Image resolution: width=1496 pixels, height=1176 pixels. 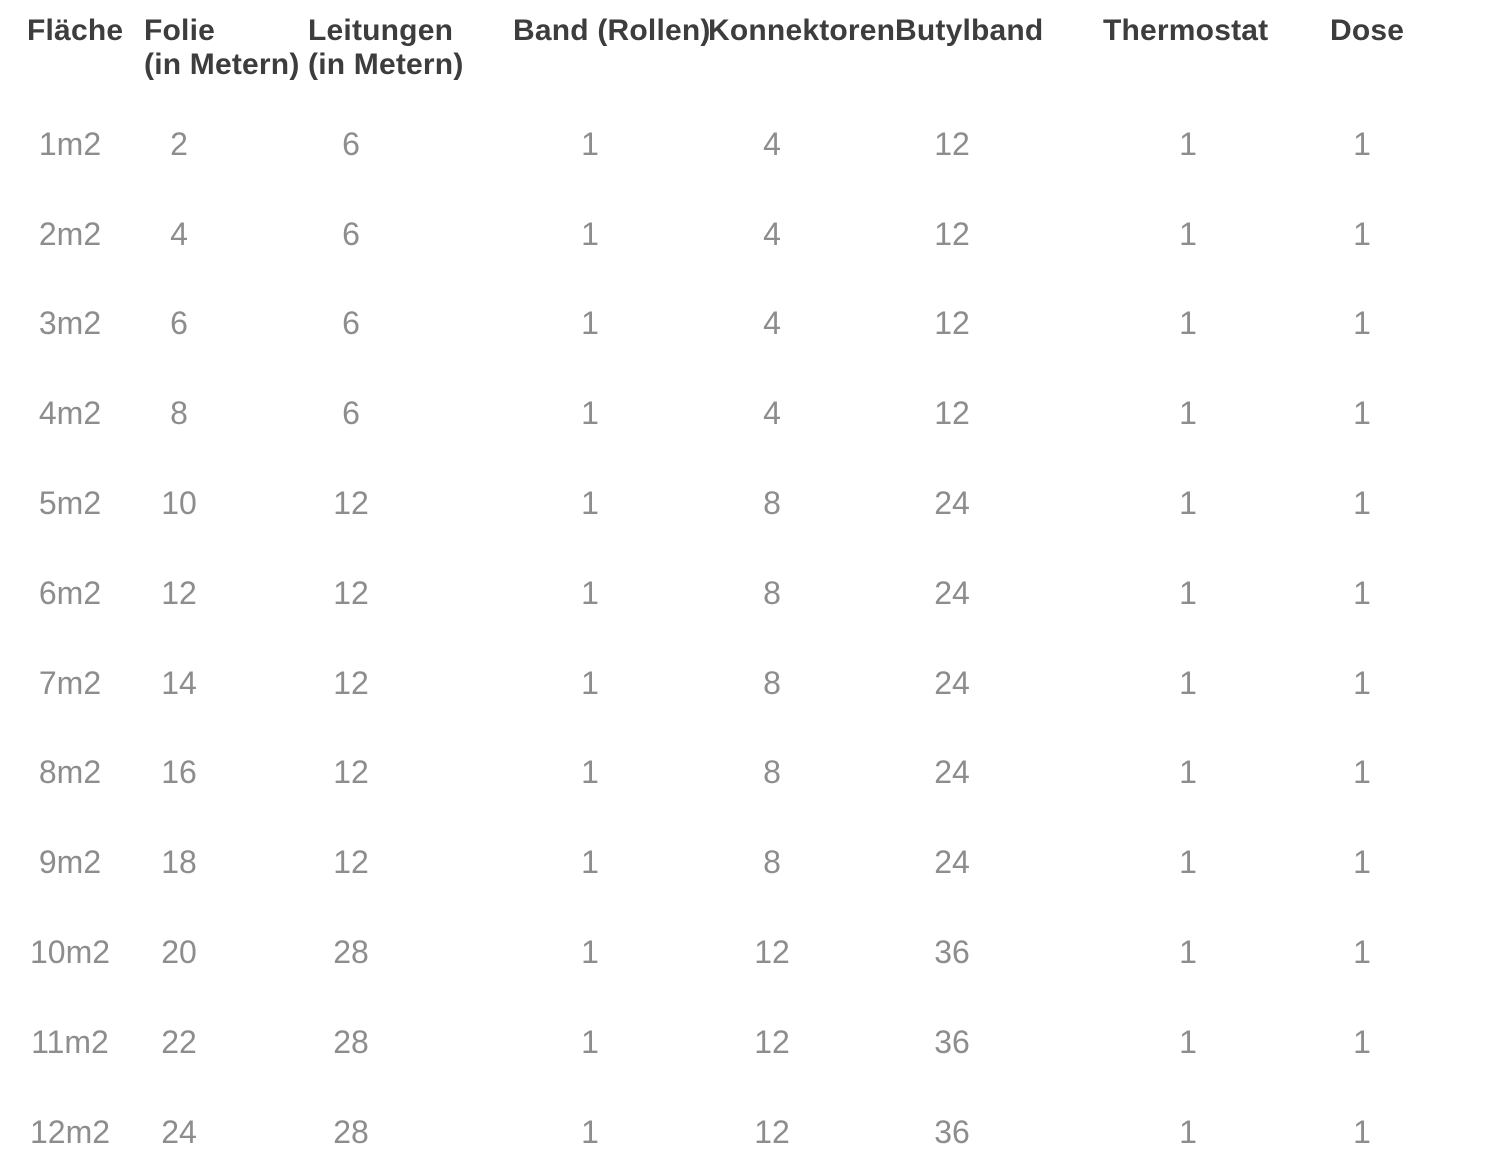 I want to click on col-header-label: Butylband, so click(x=969, y=30).